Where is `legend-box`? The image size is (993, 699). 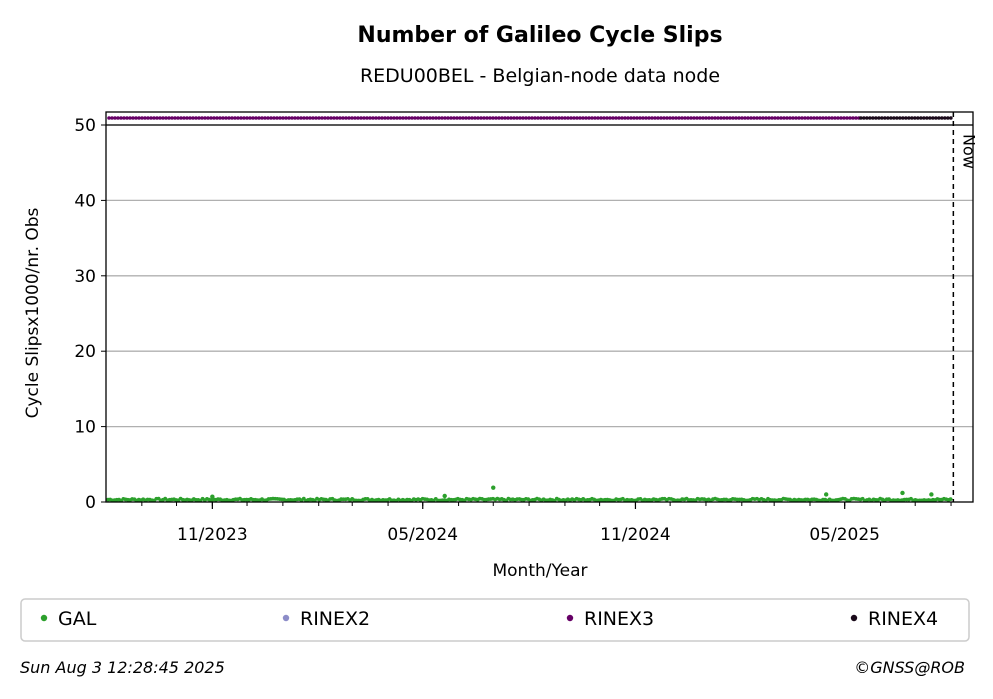 legend-box is located at coordinates (495, 620).